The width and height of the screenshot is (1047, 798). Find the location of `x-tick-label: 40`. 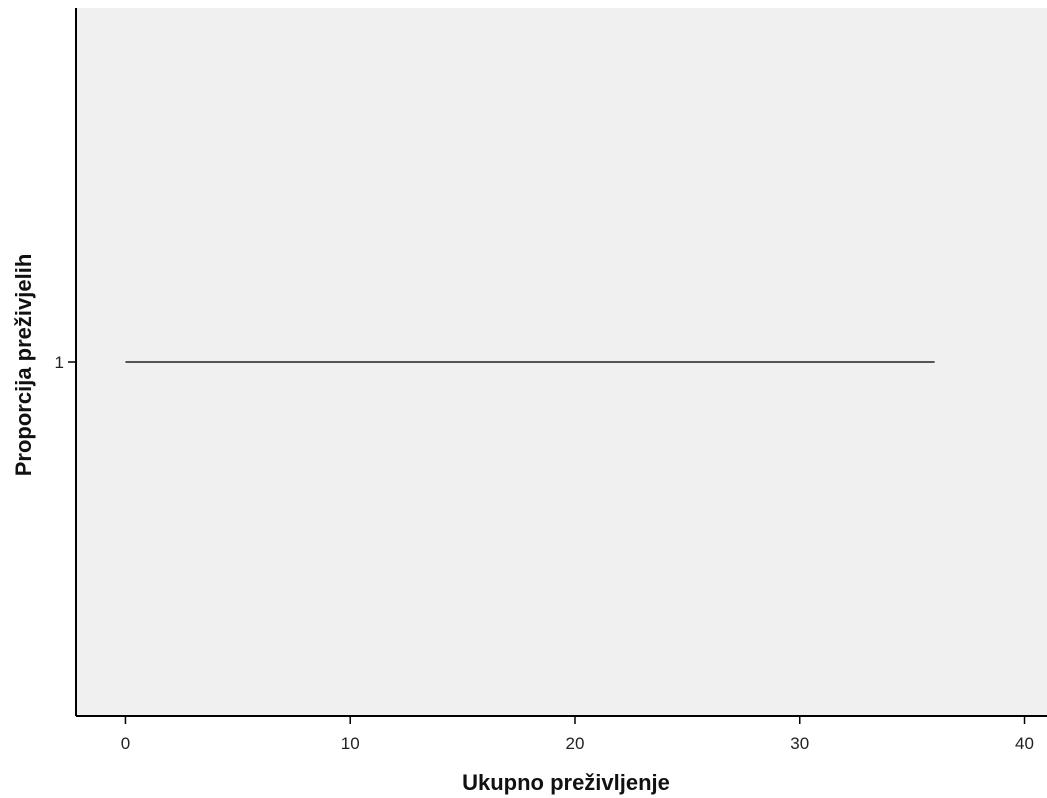

x-tick-label: 40 is located at coordinates (1024, 743).